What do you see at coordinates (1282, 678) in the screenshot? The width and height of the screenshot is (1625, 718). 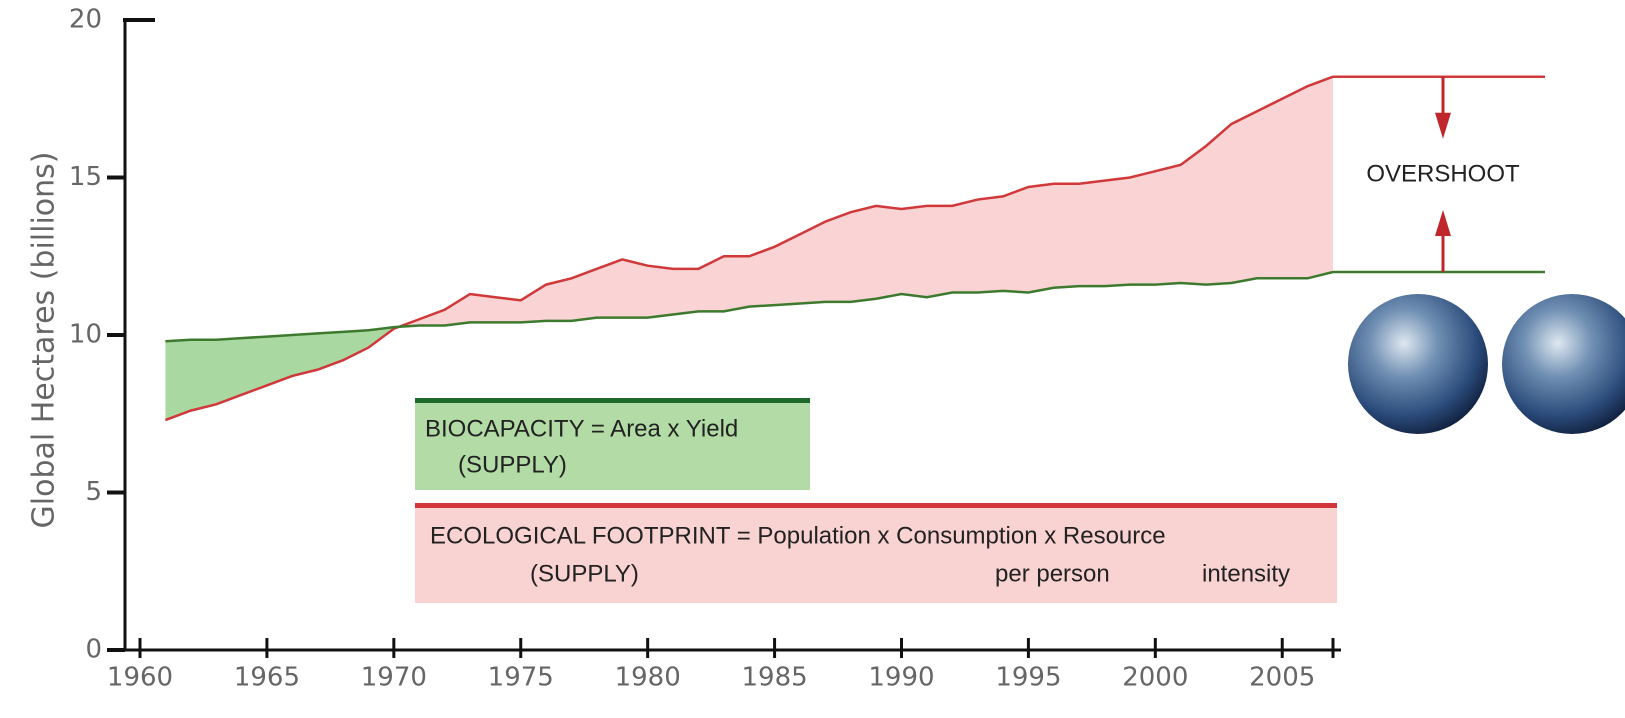 I see `x-tick-label: 2005` at bounding box center [1282, 678].